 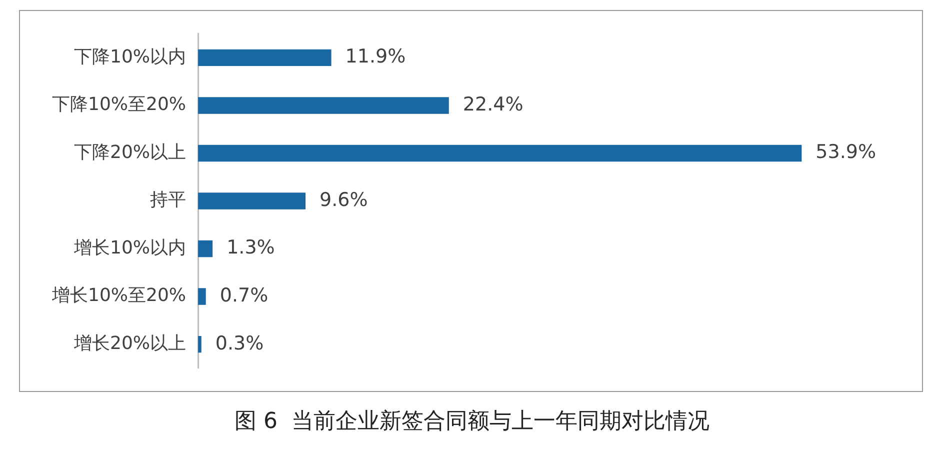 I want to click on data-label: 9.6%, so click(x=344, y=199).